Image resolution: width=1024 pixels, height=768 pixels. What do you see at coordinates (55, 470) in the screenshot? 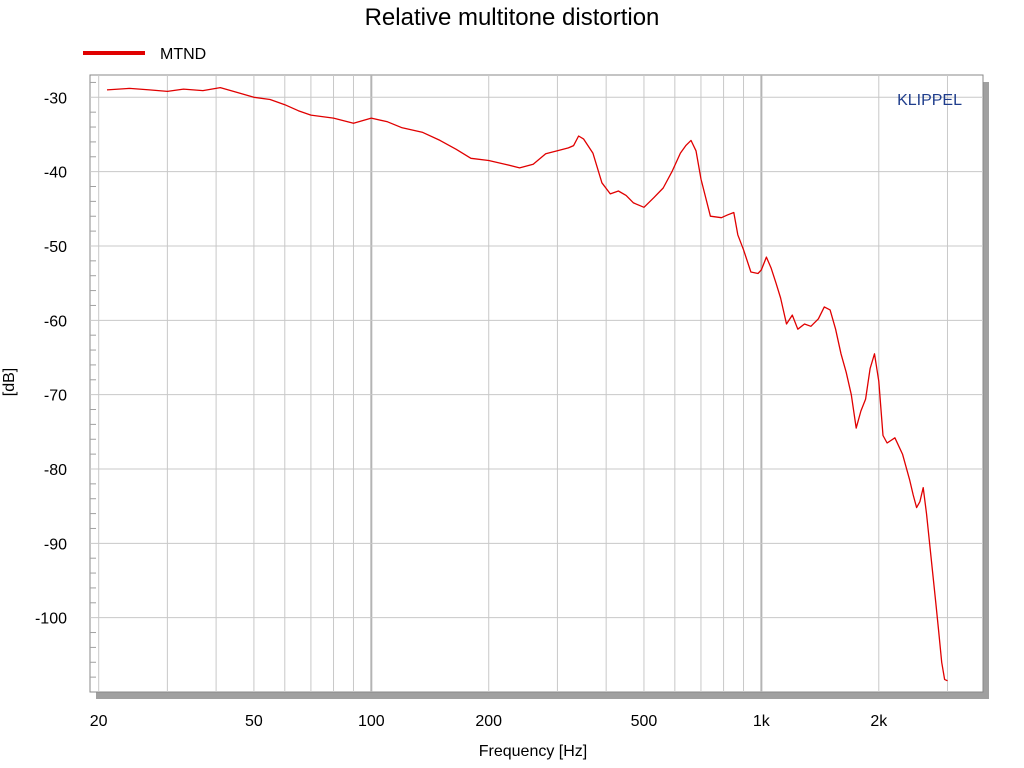
I see `y-tick-label: -80` at bounding box center [55, 470].